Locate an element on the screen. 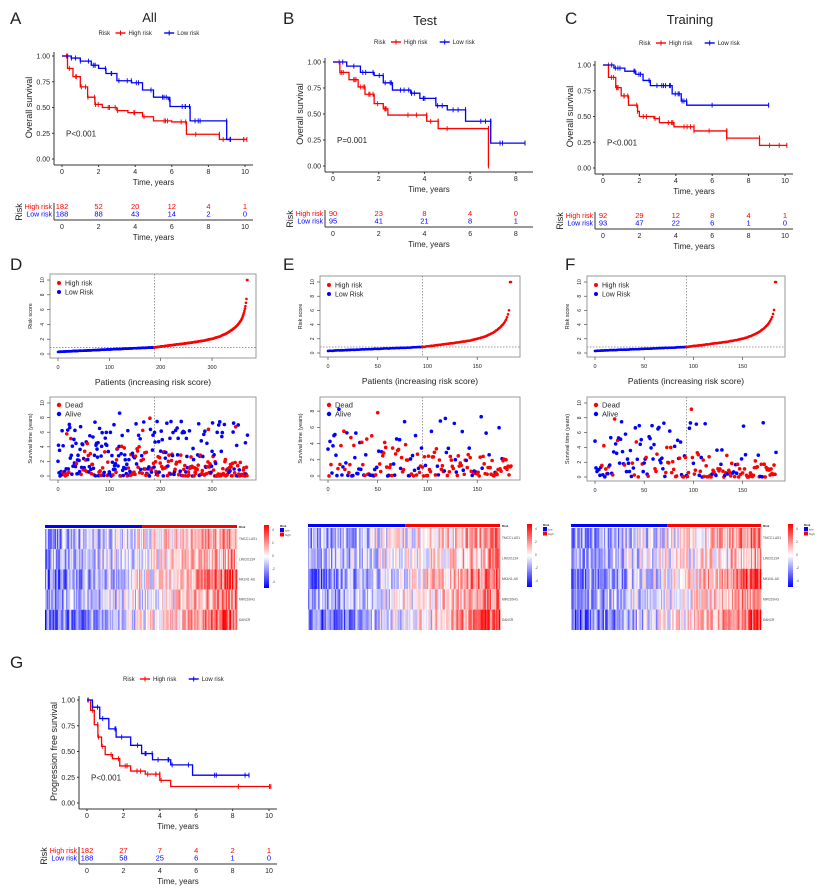  risk-annotation-high is located at coordinates (714, 525).